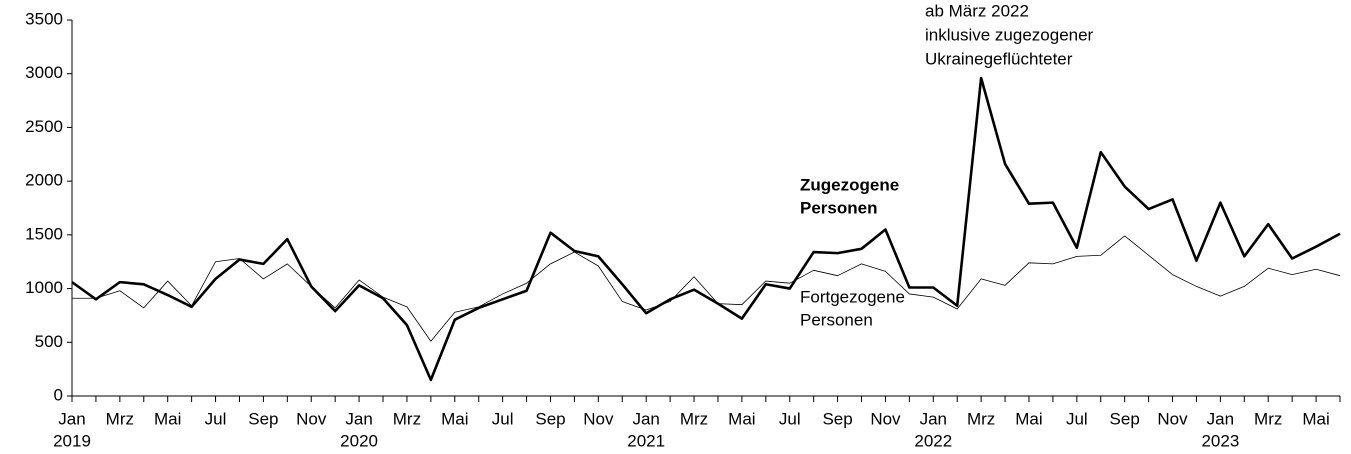 The height and width of the screenshot is (454, 1351). What do you see at coordinates (44, 233) in the screenshot?
I see `y-tick-label: 1500` at bounding box center [44, 233].